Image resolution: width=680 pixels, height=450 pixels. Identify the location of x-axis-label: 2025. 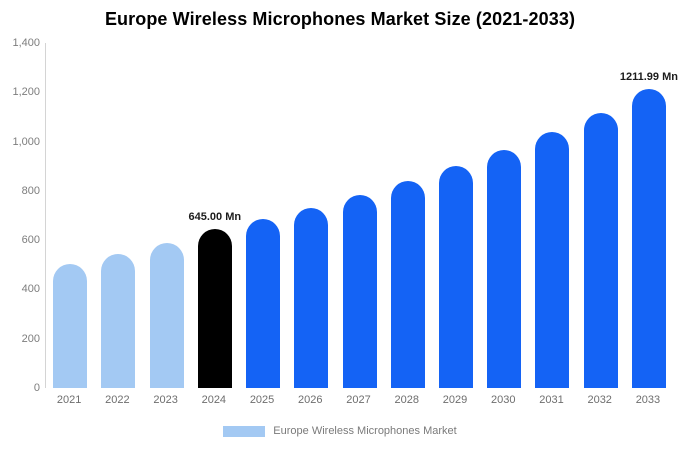
(262, 400).